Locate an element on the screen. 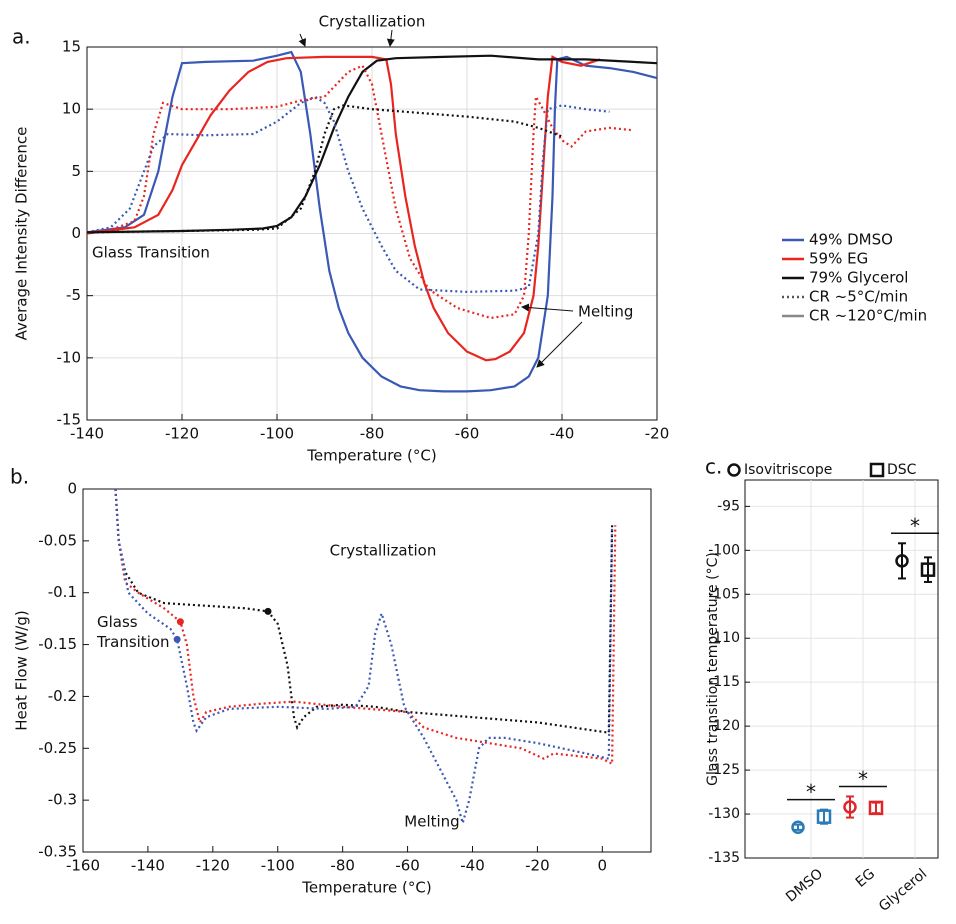  legend-label: Isovitriscope is located at coordinates (788, 470).